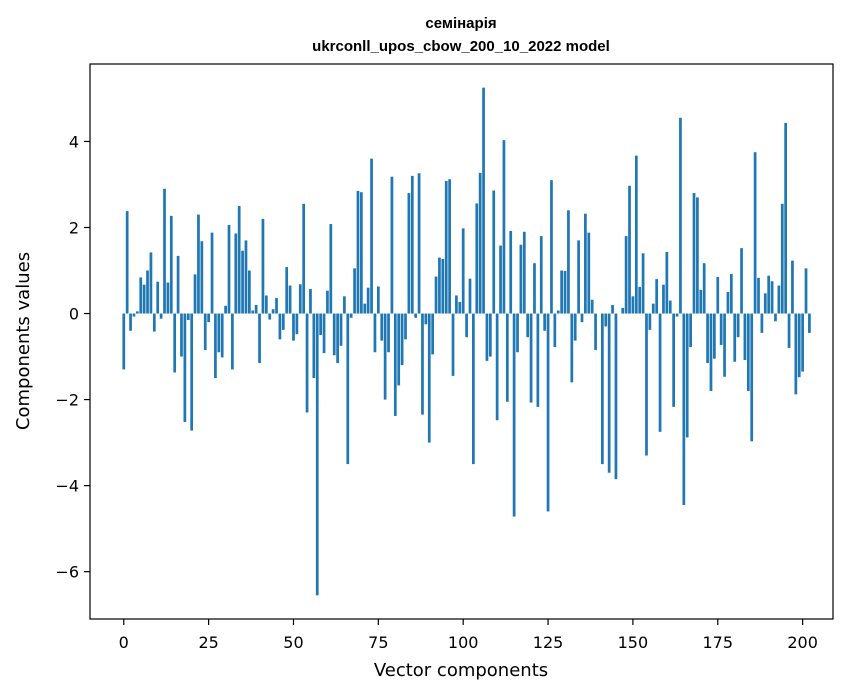 This screenshot has width=847, height=696. I want to click on y-tick-label: −2, so click(67, 400).